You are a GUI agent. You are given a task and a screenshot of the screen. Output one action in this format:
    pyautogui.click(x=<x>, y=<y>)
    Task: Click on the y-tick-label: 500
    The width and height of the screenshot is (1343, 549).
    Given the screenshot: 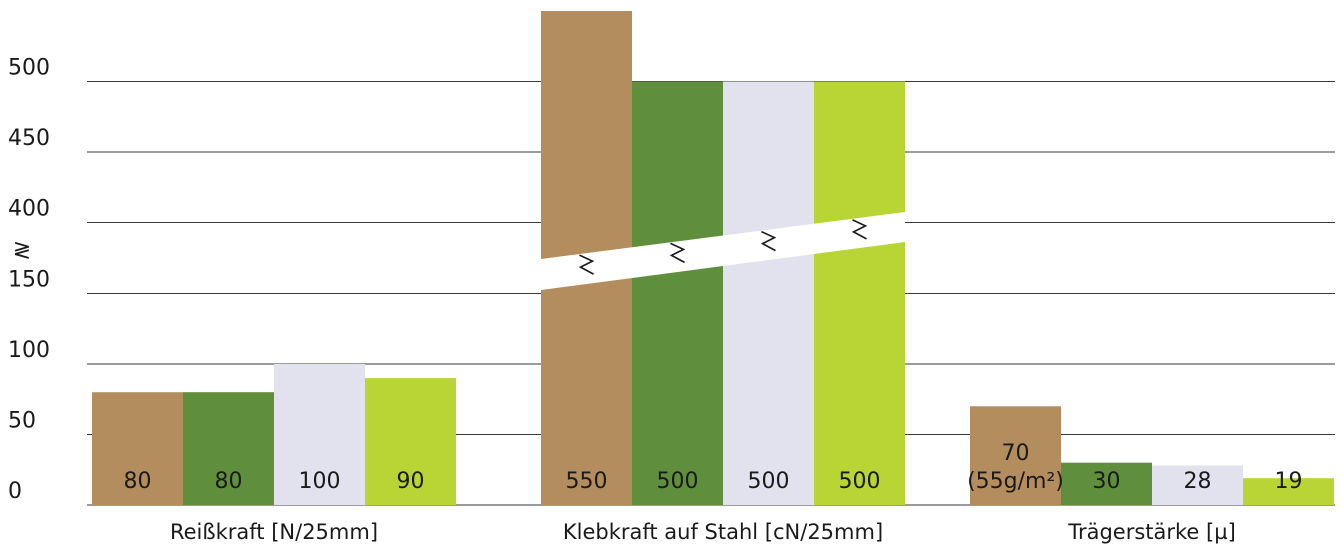 What is the action you would take?
    pyautogui.click(x=29, y=68)
    